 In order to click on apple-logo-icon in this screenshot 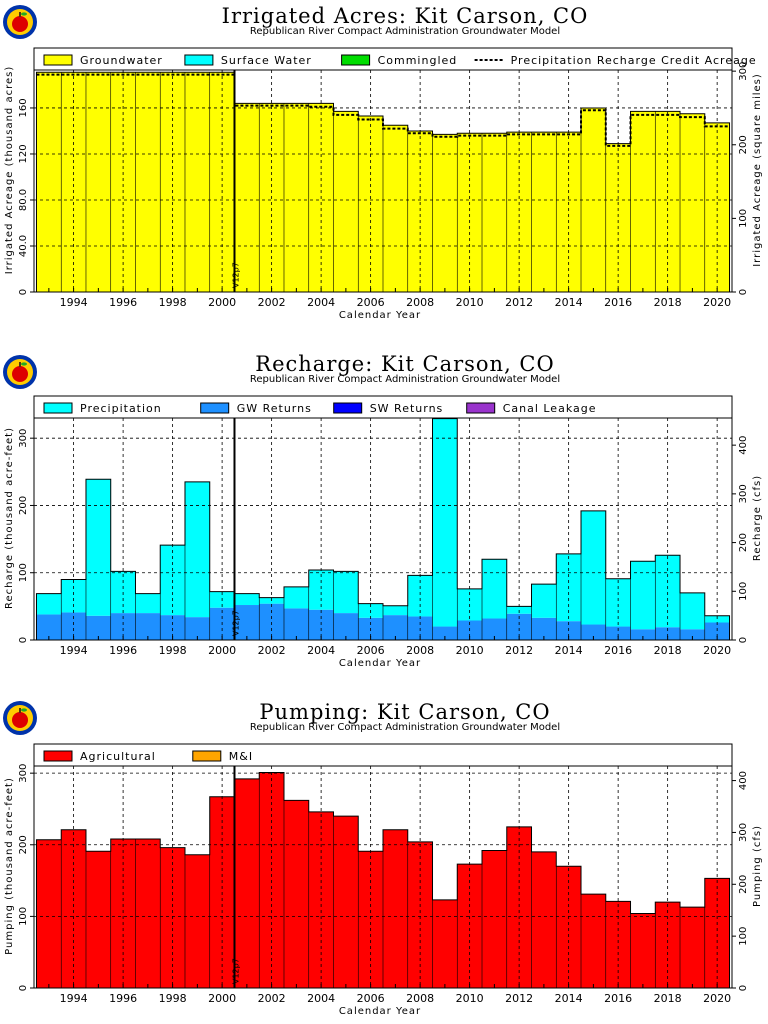, I will do `click(20, 372)`.